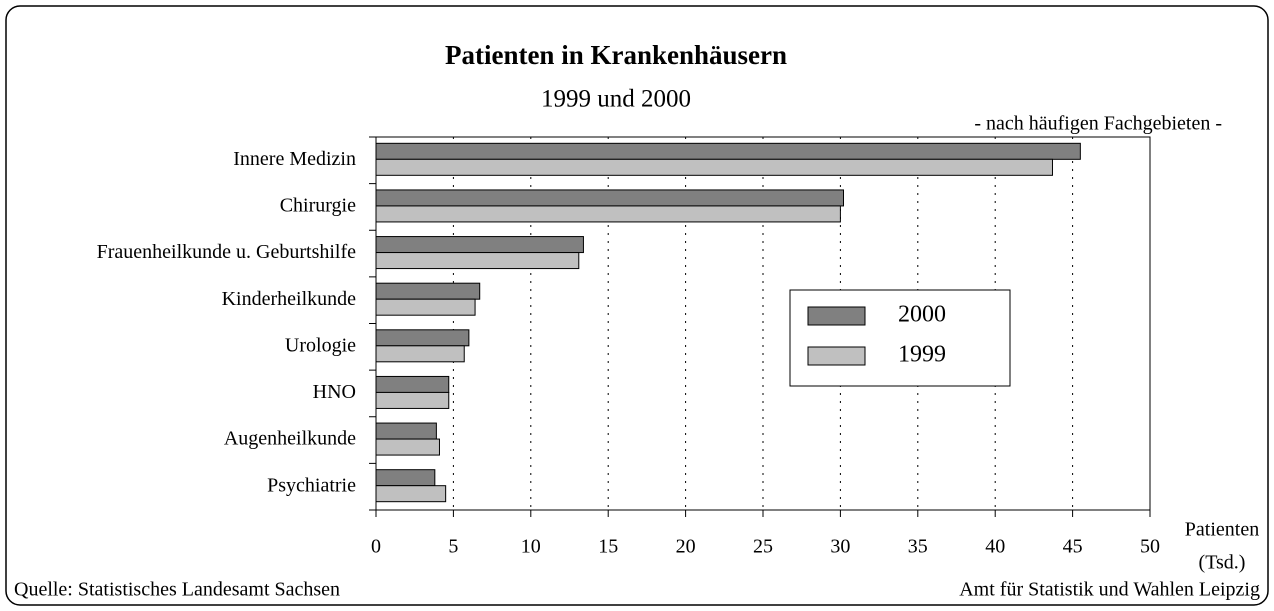 The height and width of the screenshot is (611, 1274). I want to click on legend-label: 2000, so click(922, 315).